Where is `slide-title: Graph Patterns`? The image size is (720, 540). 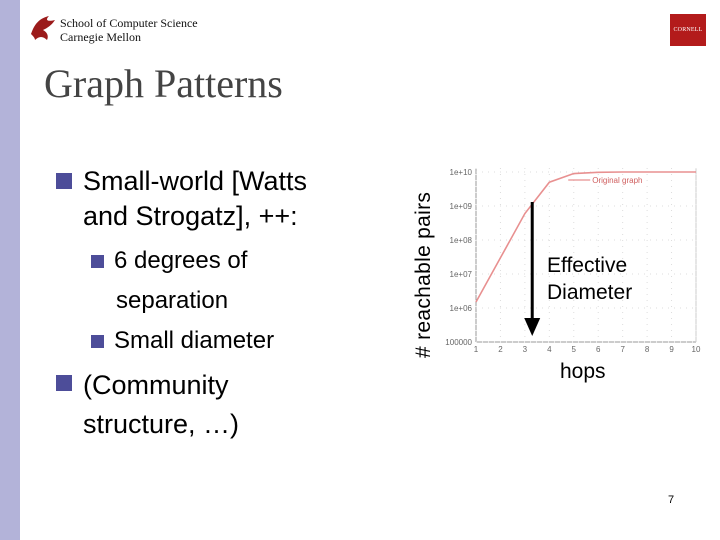
slide-title: Graph Patterns is located at coordinates (163, 83).